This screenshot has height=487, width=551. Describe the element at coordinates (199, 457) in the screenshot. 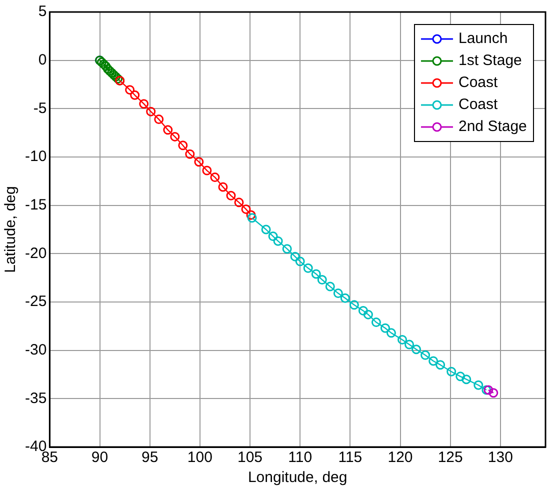

I see `x-tick-label: 100` at that location.